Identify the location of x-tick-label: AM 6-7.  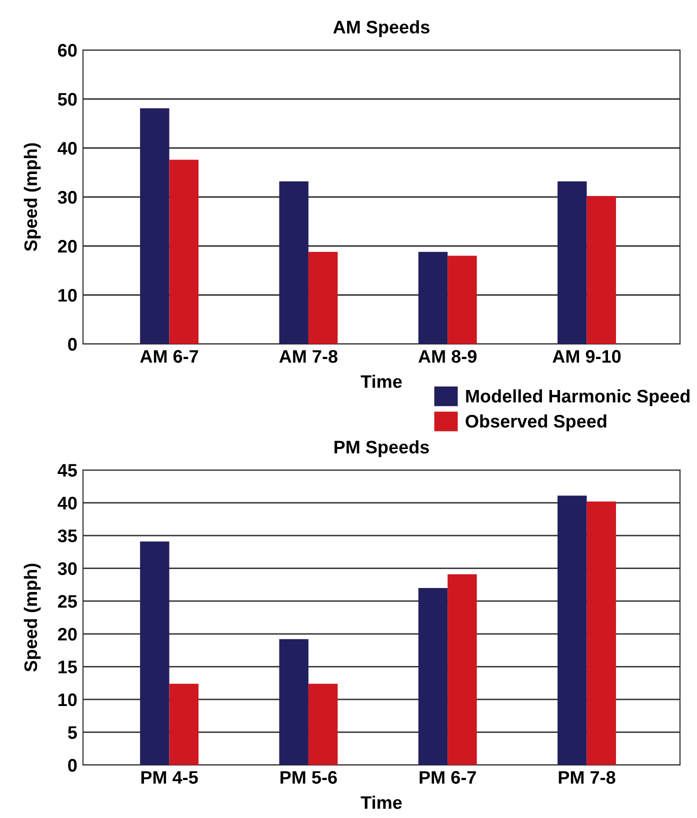
(169, 356).